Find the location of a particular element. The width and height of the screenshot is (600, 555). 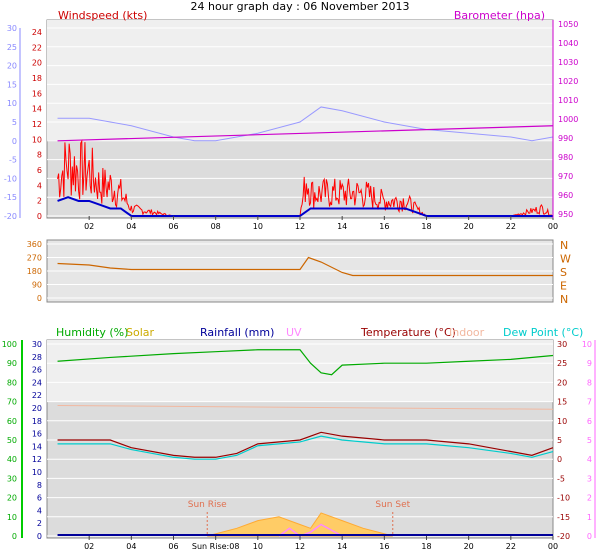

humidity-tick-label: 100 is located at coordinates (9, 344).